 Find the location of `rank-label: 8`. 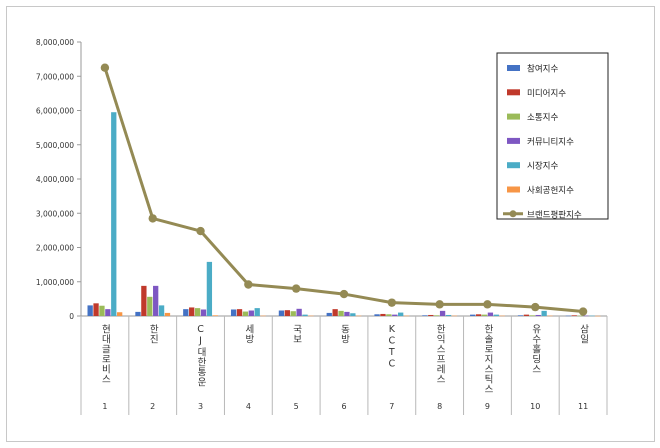

rank-label: 8 is located at coordinates (439, 406).